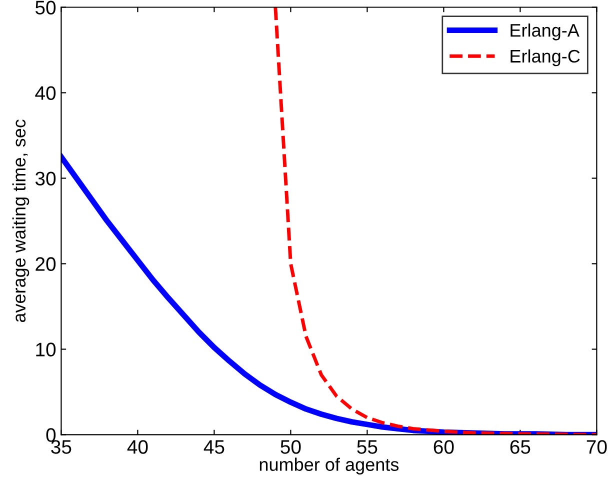 This screenshot has height=483, width=612. I want to click on y-tick-label: 0, so click(51, 435).